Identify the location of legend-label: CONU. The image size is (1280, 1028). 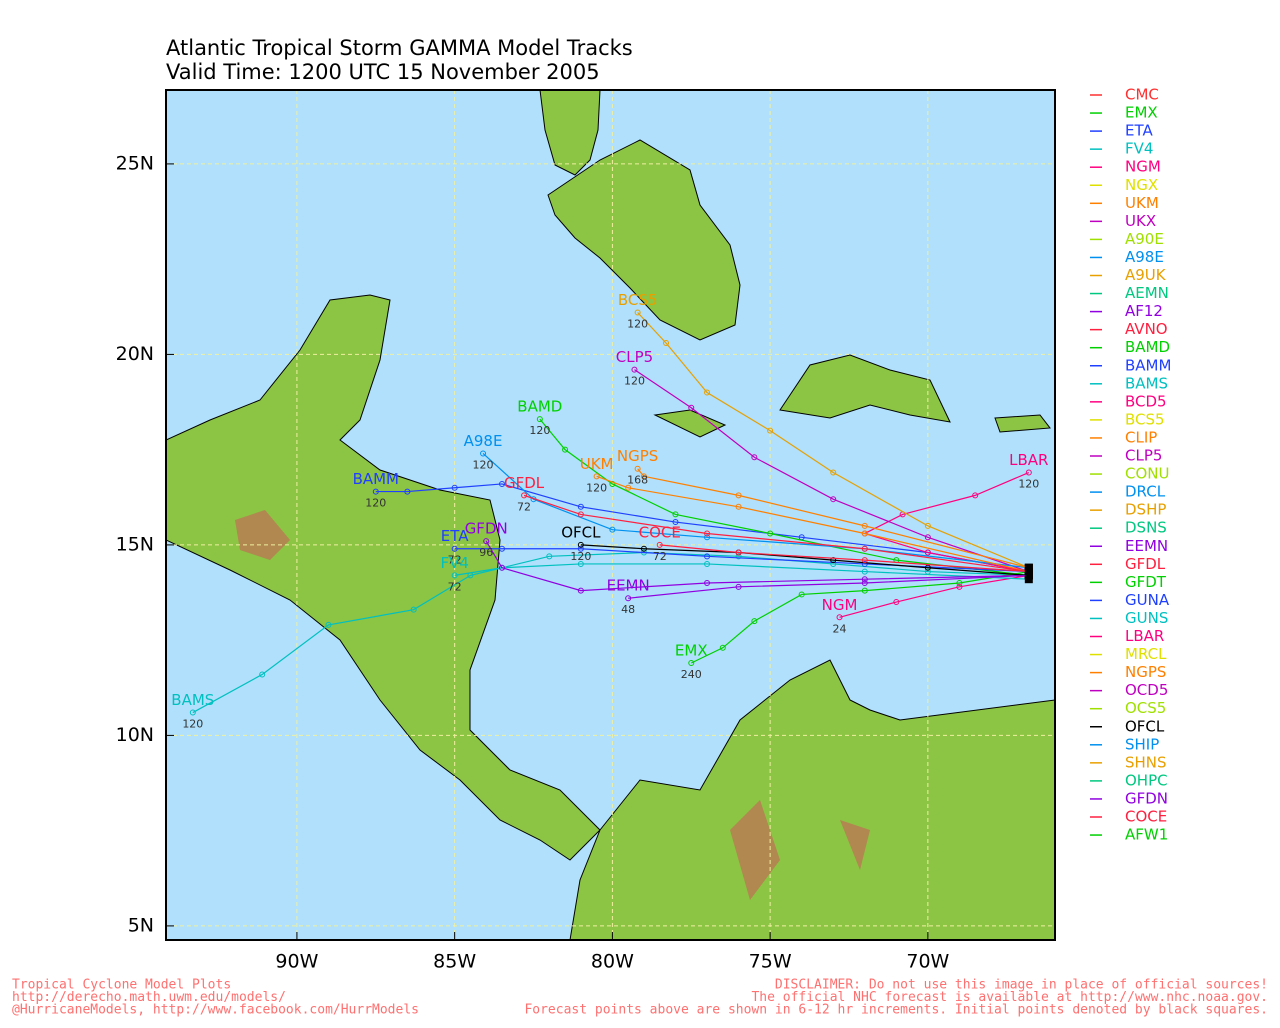
(1147, 474).